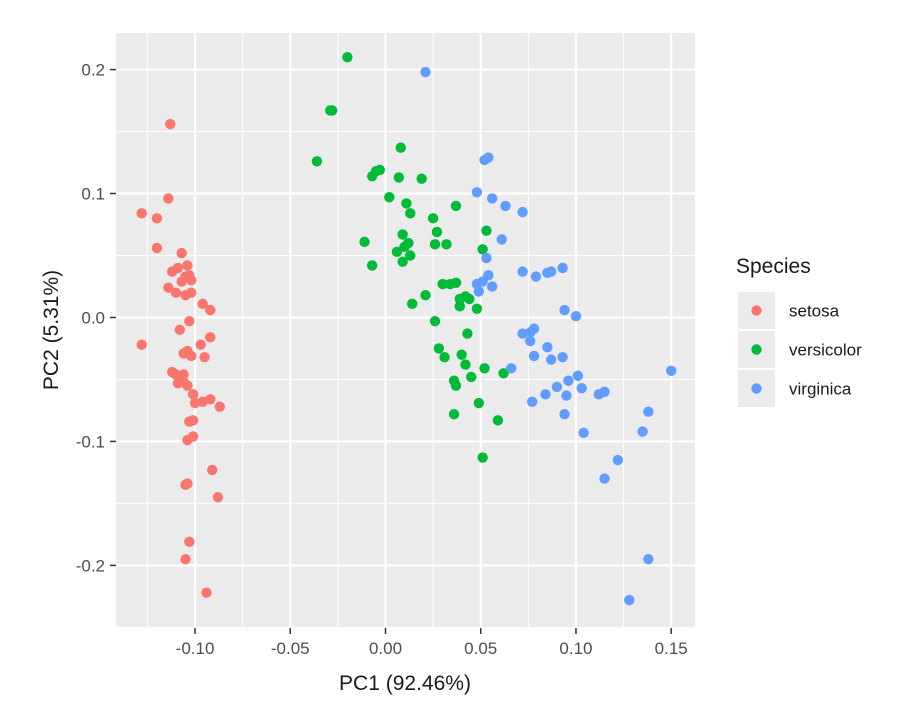  I want to click on x-axis-title: PC1 (92.46%), so click(405, 683).